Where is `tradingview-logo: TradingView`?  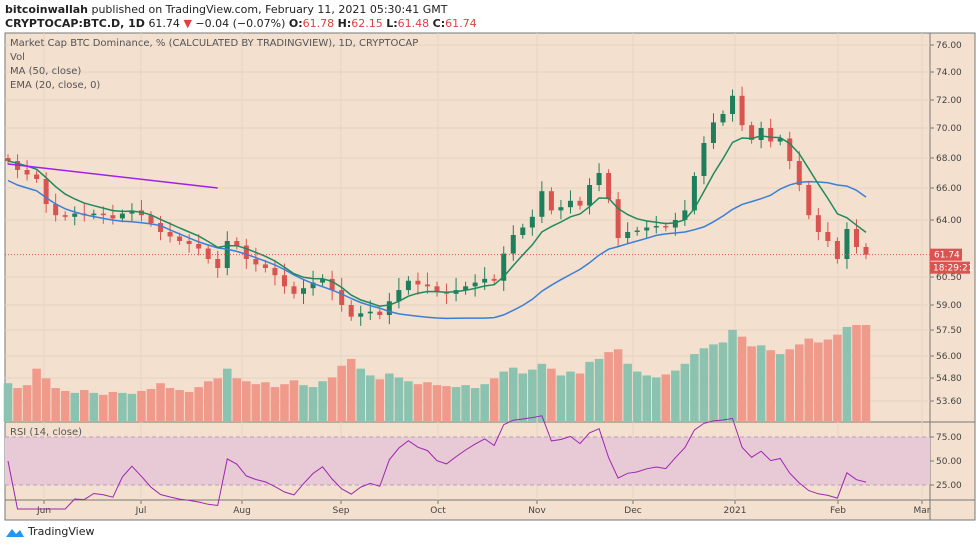 tradingview-logo: TradingView is located at coordinates (49, 531).